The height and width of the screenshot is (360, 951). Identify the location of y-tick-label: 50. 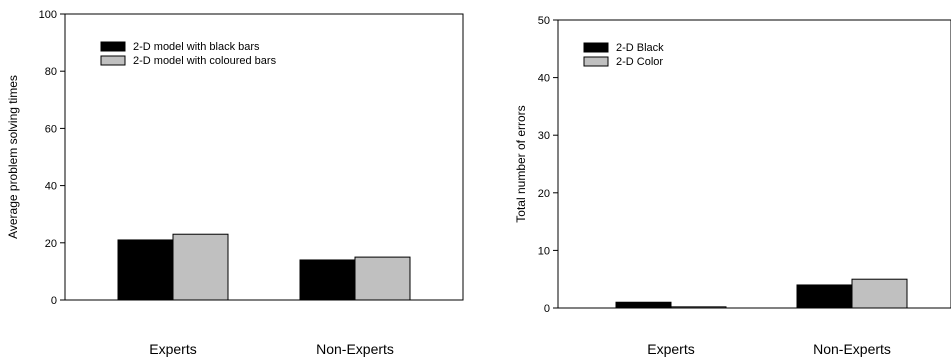
(544, 21).